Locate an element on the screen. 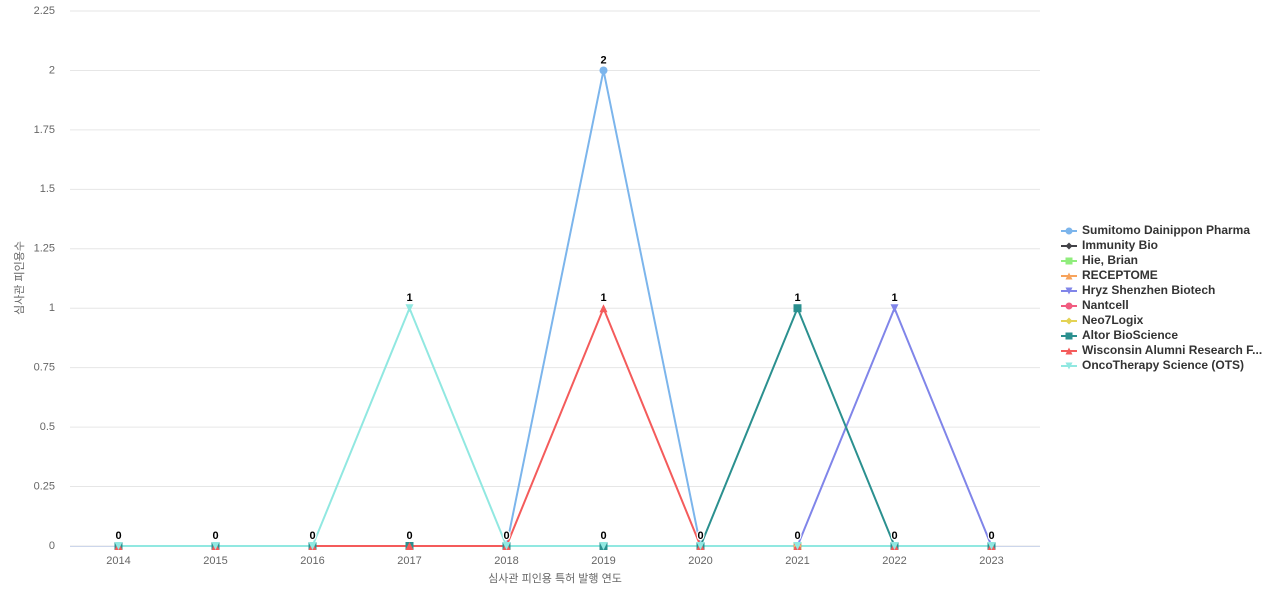 This screenshot has height=600, width=1280. y-tick-label: 0.5 is located at coordinates (47, 427).